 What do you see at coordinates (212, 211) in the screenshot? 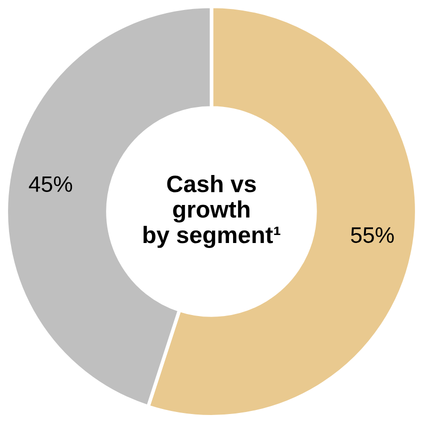
I see `text: Cash vs growth by segment¹` at bounding box center [212, 211].